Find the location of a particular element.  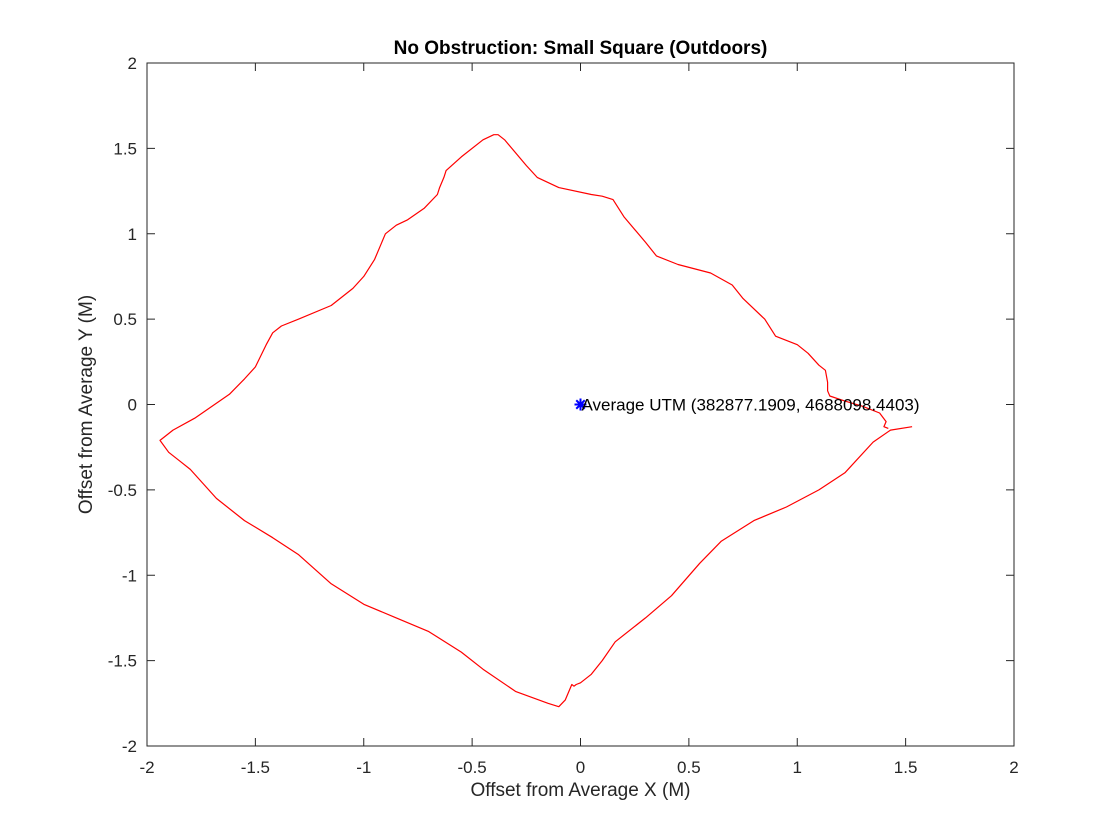

x-tick-label: -1.5 is located at coordinates (255, 767).